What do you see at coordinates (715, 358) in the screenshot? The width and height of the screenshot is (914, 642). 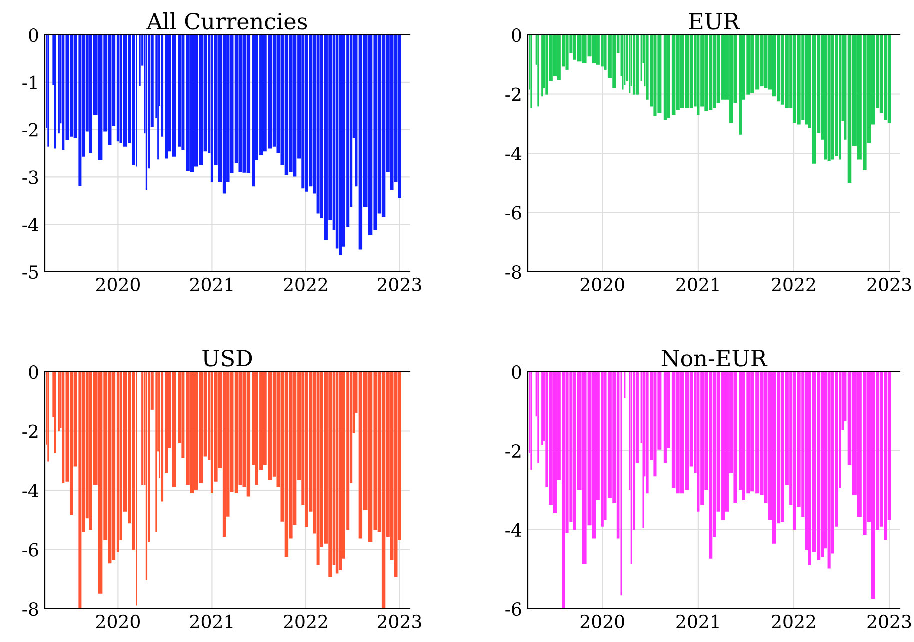 I see `chart-title: Non-EUR` at bounding box center [715, 358].